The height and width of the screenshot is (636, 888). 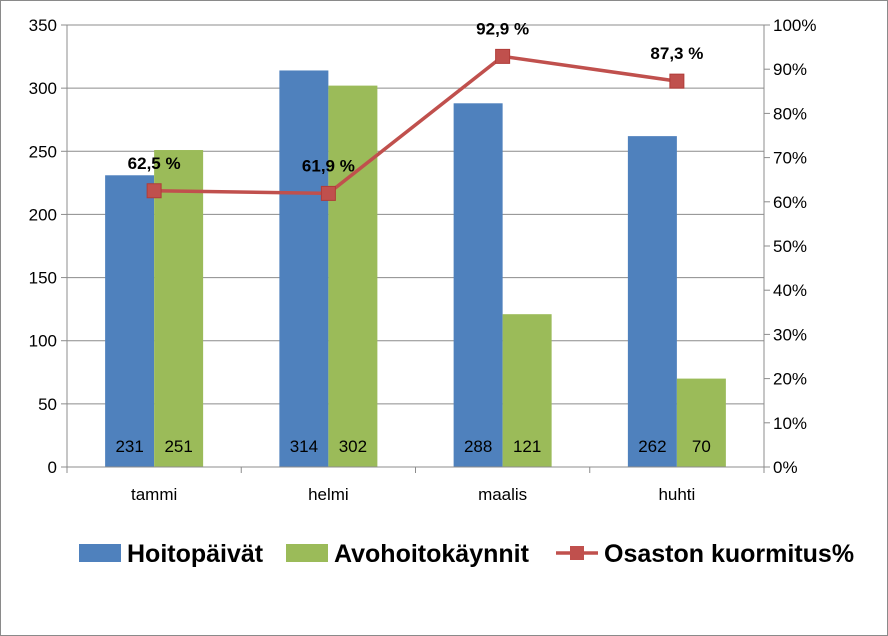 I want to click on legend-label: Osaston kuormitus%, so click(x=729, y=554).